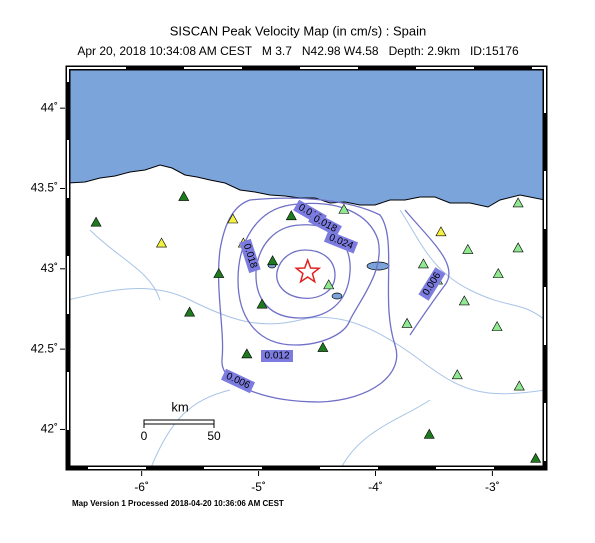 This screenshot has width=595, height=543. I want to click on contour-label-text: 0.012, so click(276, 356).